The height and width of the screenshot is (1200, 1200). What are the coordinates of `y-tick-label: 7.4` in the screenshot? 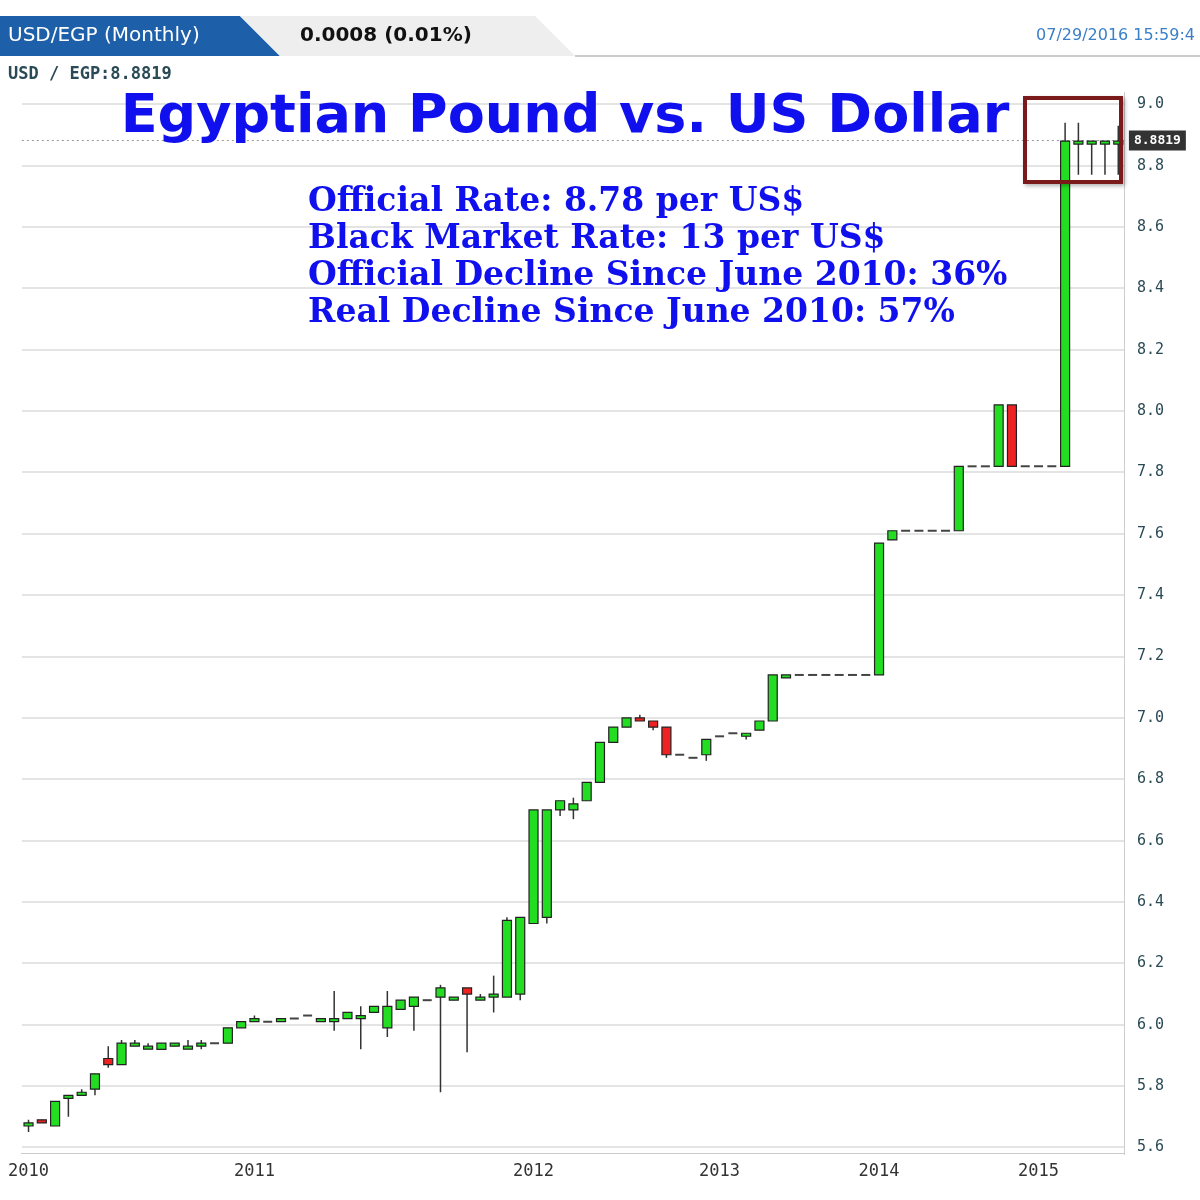 It's located at (1150, 594).